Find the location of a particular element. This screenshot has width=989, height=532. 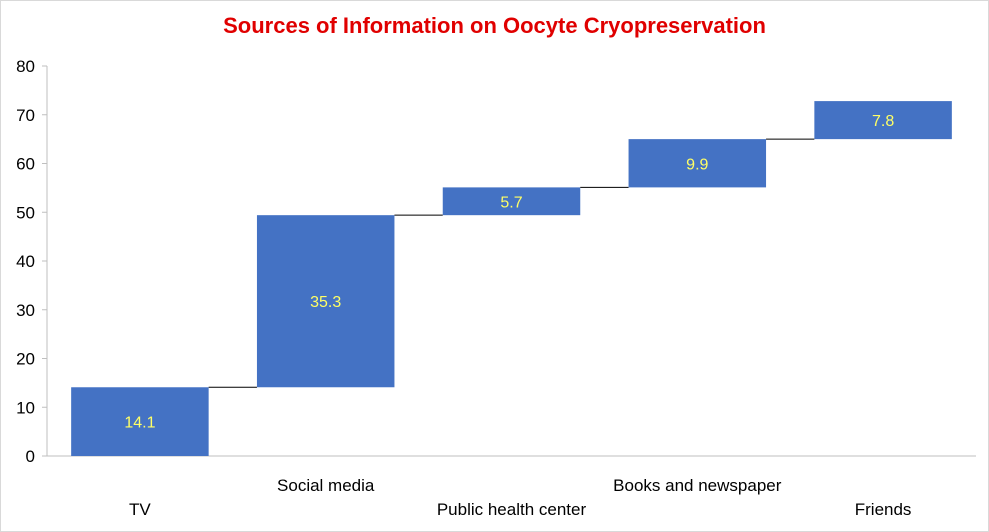

data-label: 14.1 is located at coordinates (139, 423).